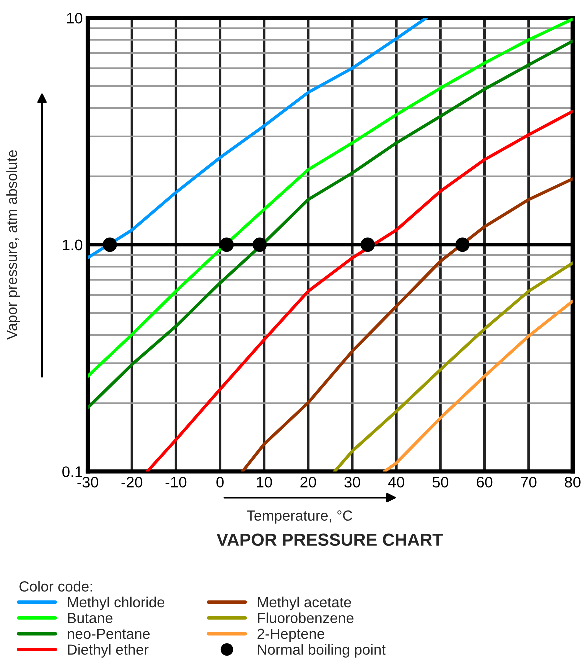 This screenshot has height=671, width=587. I want to click on legend-label: Diethyl ether, so click(108, 651).